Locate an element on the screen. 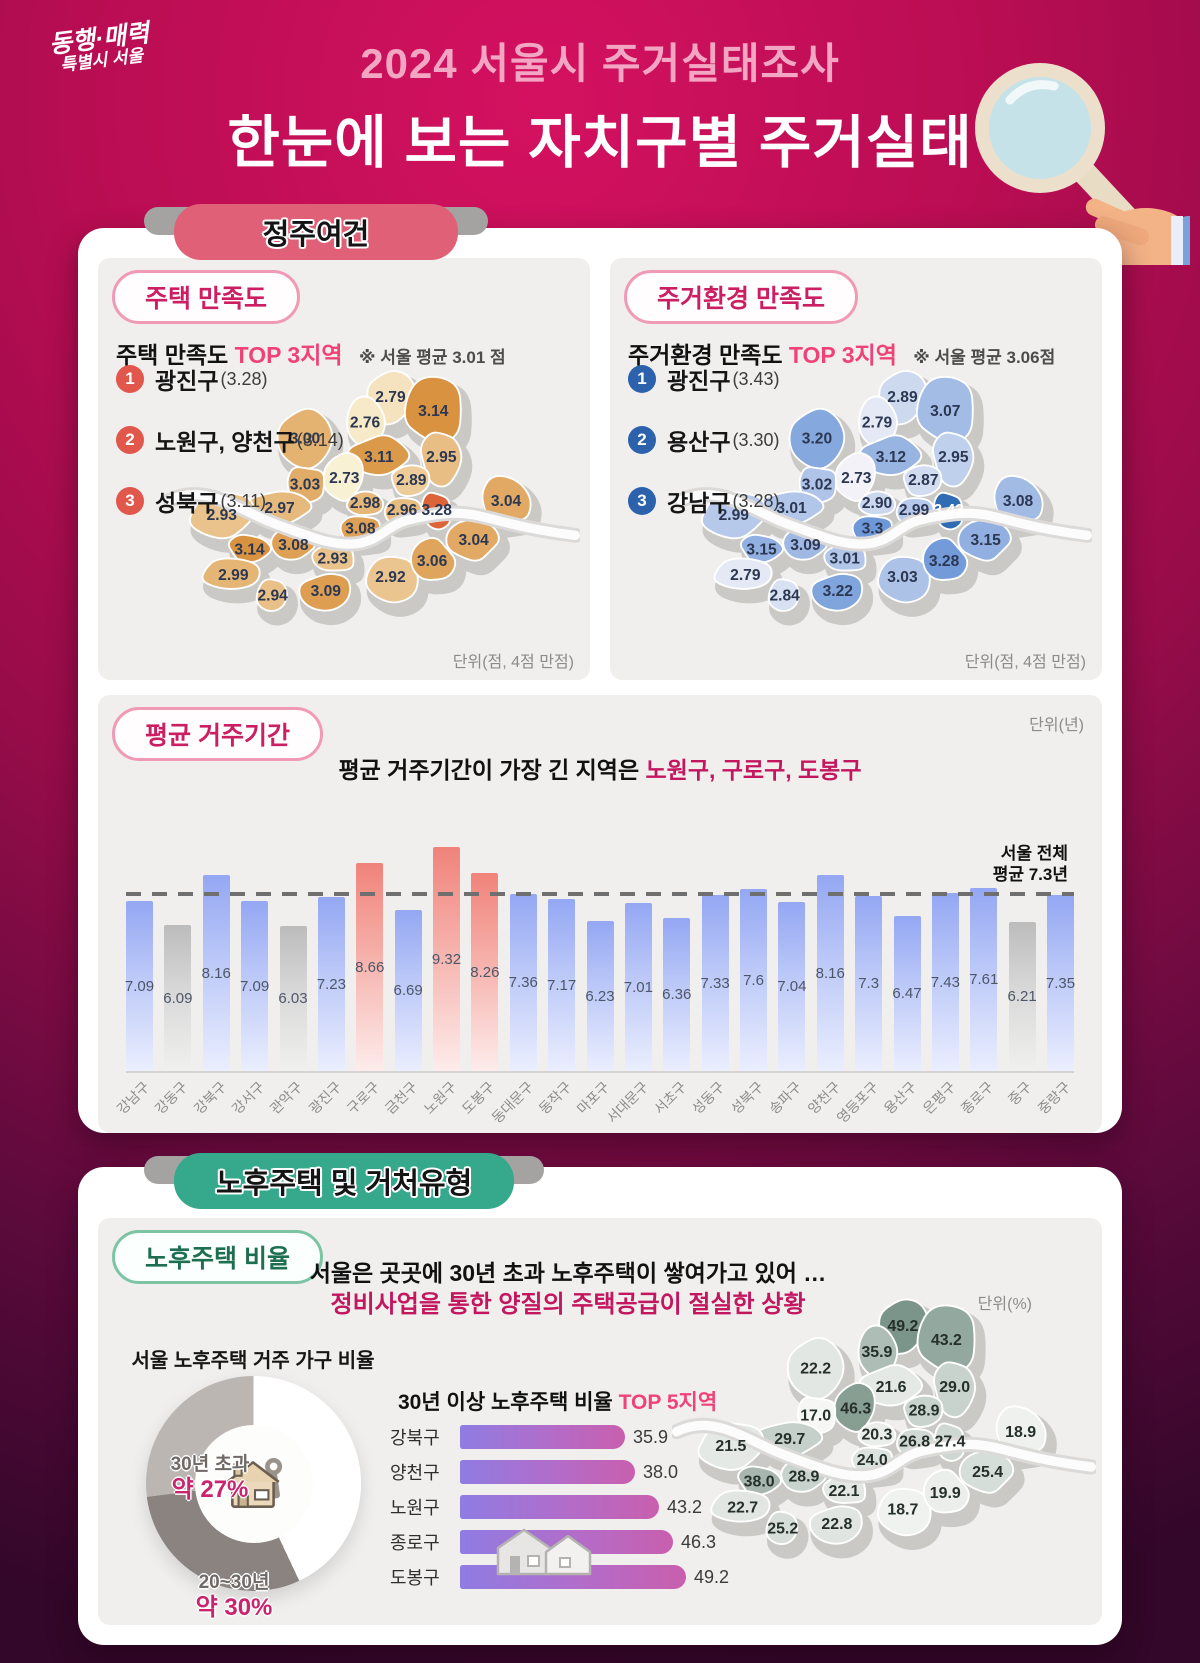  bar-value: 8.26 is located at coordinates (485, 972).